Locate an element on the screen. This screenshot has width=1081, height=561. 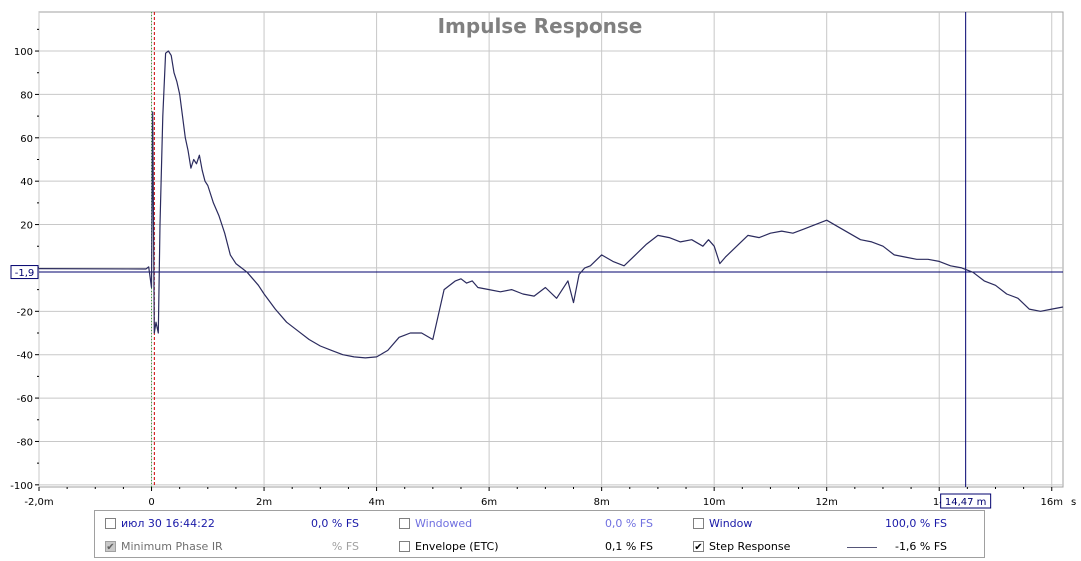
x-tick-label: 10m is located at coordinates (714, 502).